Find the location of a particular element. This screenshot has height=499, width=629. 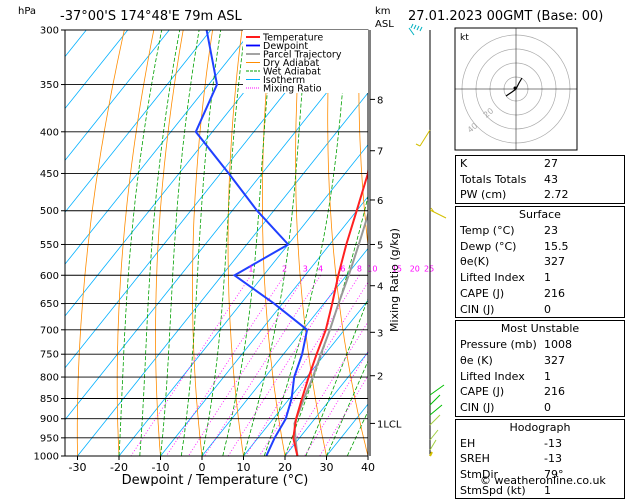

pressure-tick-label: 750 is located at coordinates (49, 355).